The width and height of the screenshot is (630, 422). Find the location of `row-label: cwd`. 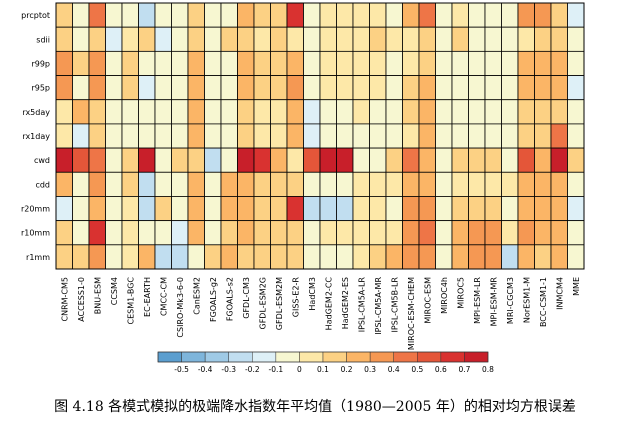

row-label: cwd is located at coordinates (42, 160).